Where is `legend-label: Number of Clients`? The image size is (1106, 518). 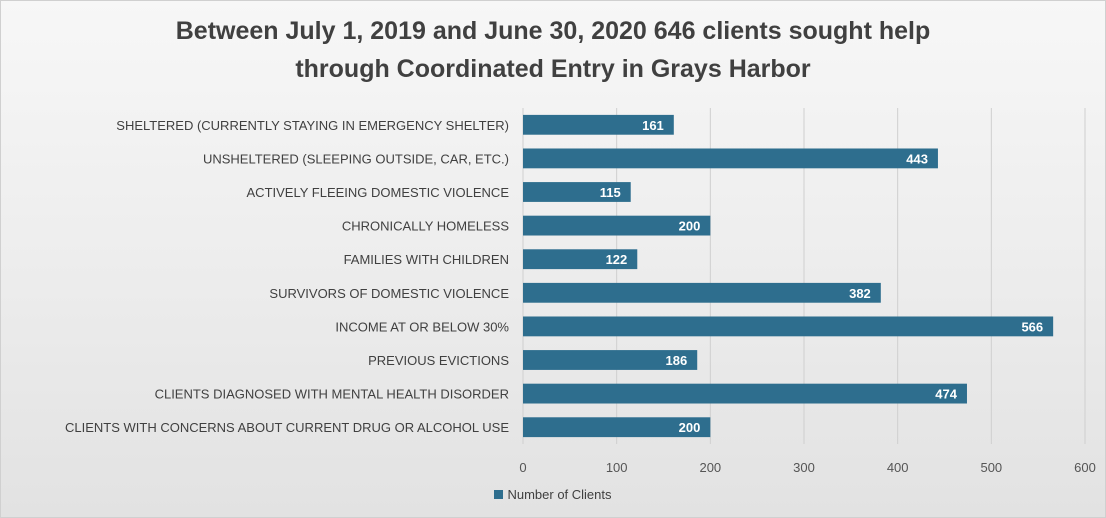
legend-label: Number of Clients is located at coordinates (559, 494).